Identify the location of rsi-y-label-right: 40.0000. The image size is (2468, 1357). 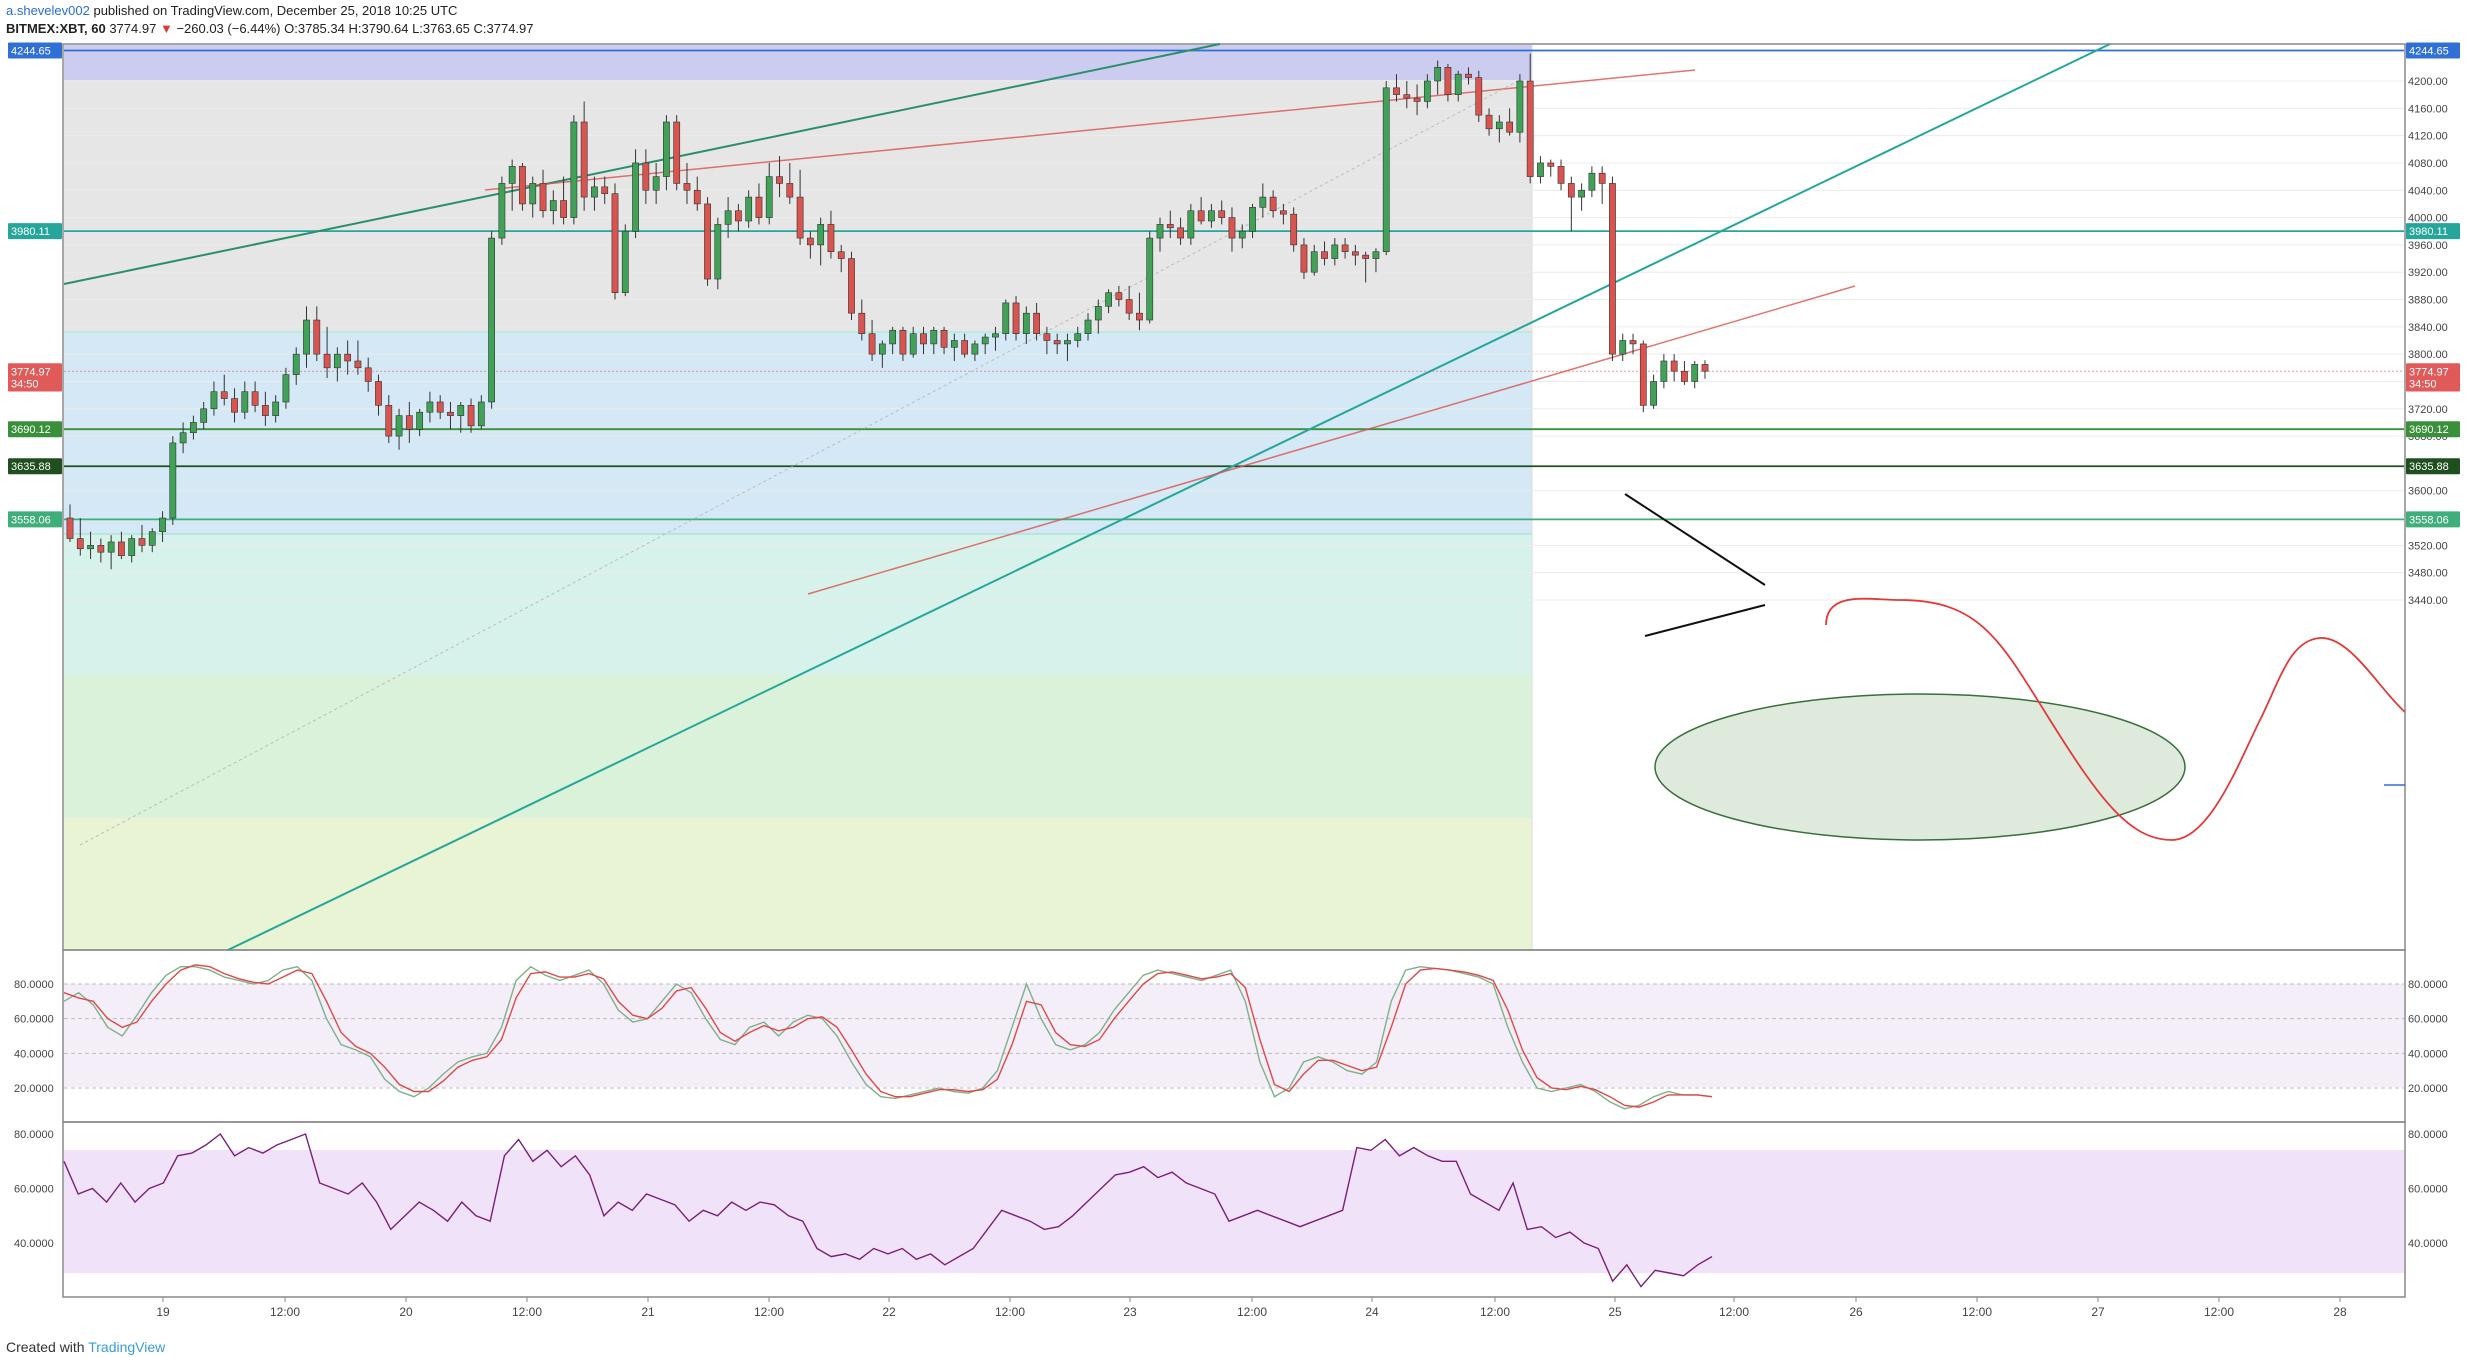
(2428, 1244).